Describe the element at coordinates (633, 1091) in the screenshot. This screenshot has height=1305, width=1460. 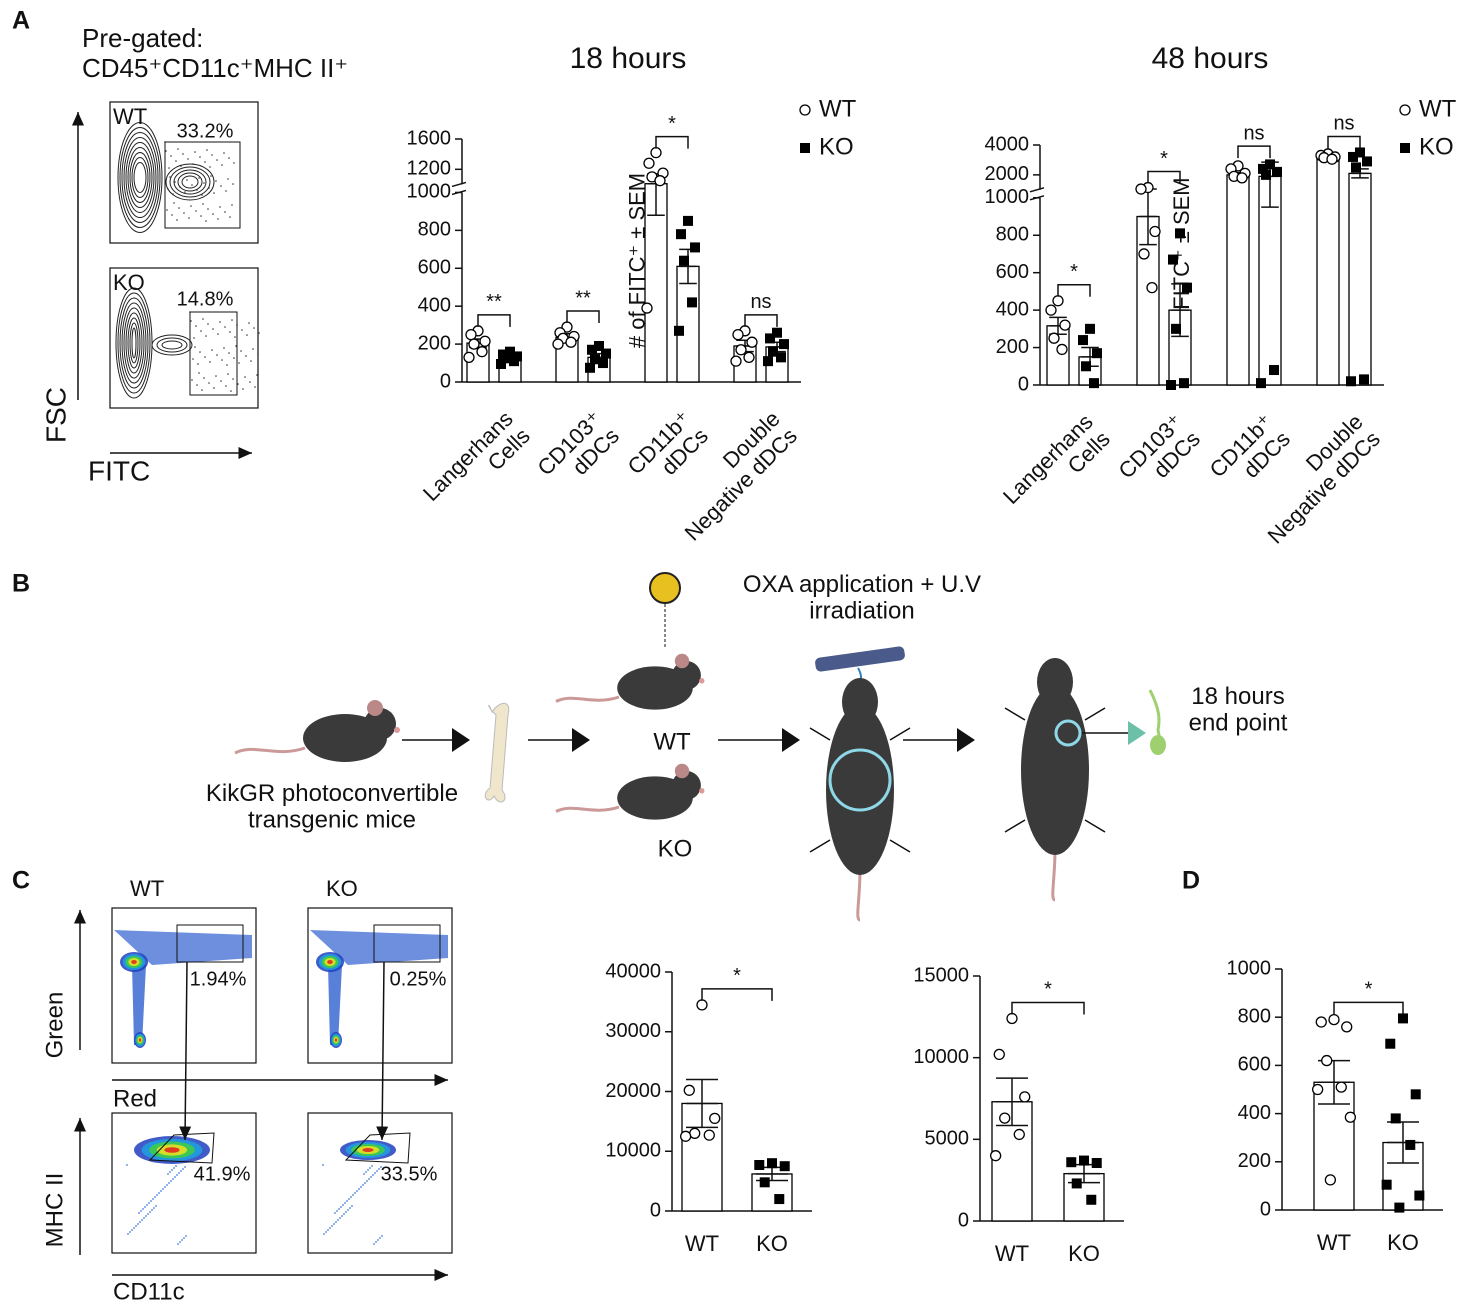
I see `y-tick-label: 20000` at that location.